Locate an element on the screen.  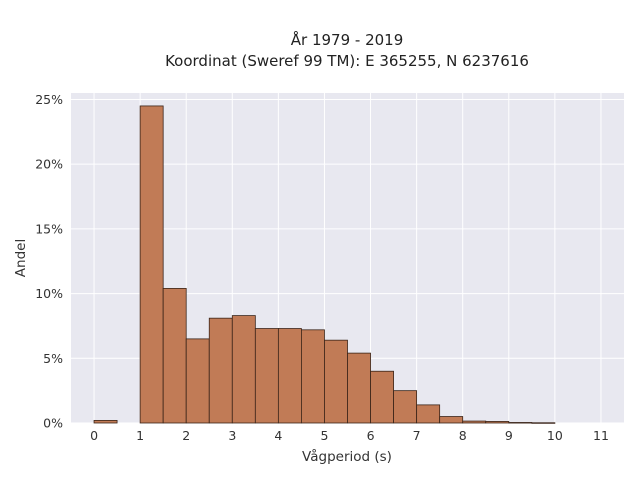
y-tick-label-3: 15% is located at coordinates (49, 228).